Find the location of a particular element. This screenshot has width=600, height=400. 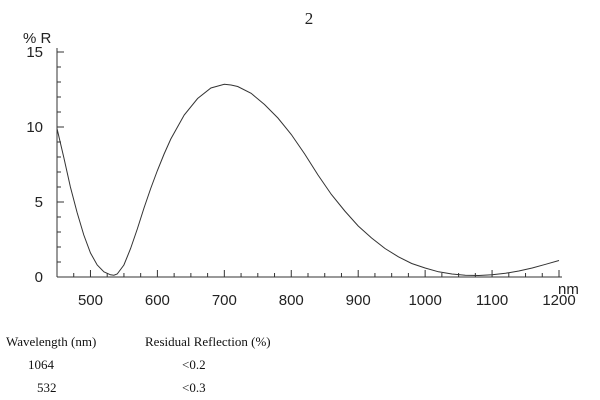

chart-title: 2 is located at coordinates (309, 18).